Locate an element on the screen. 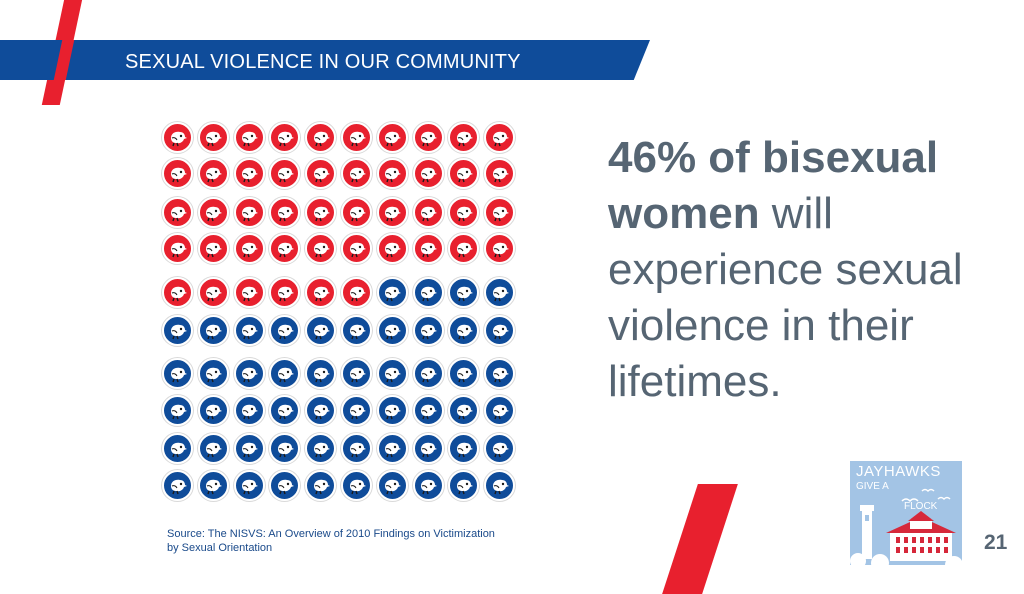  jayhawks-give-a-flock-logo: JAYHAWKS GIVE A FLOCK is located at coordinates (906, 517).